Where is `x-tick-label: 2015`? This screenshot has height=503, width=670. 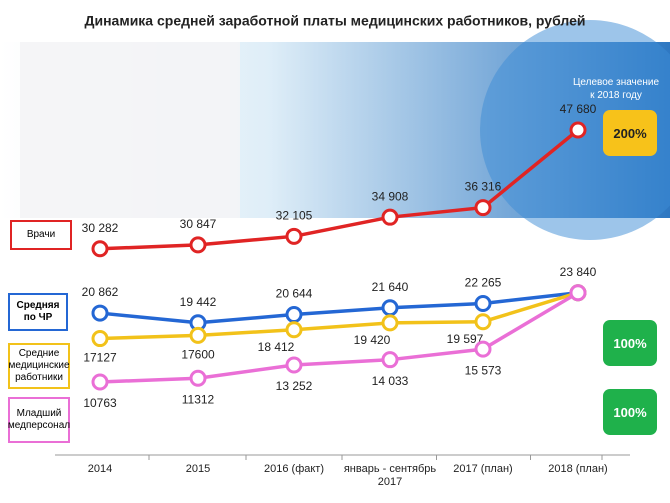 x-tick-label: 2015 is located at coordinates (198, 469).